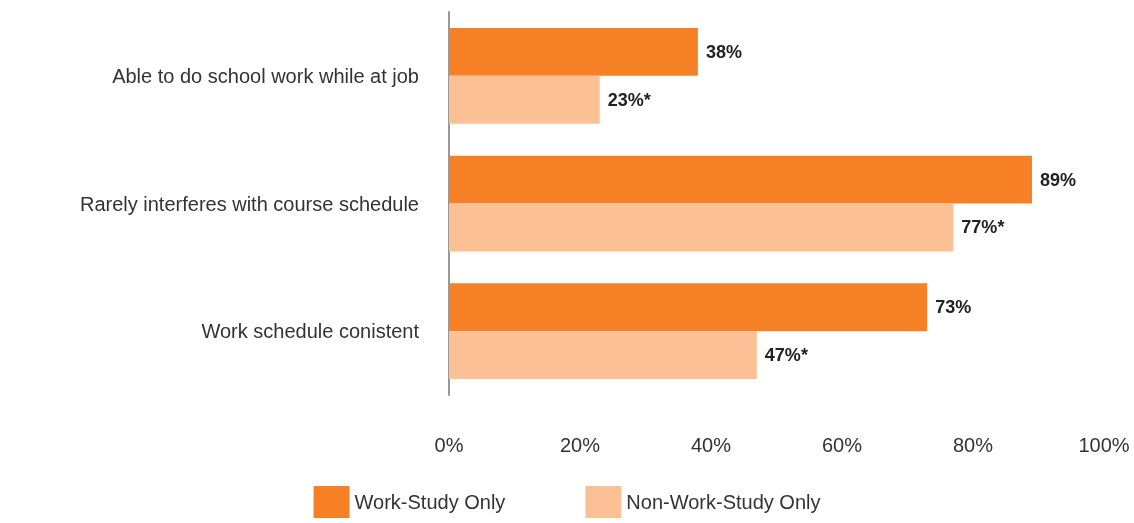 The image size is (1134, 523). What do you see at coordinates (265, 75) in the screenshot?
I see `y-tick-label: Able to do school work while at job` at bounding box center [265, 75].